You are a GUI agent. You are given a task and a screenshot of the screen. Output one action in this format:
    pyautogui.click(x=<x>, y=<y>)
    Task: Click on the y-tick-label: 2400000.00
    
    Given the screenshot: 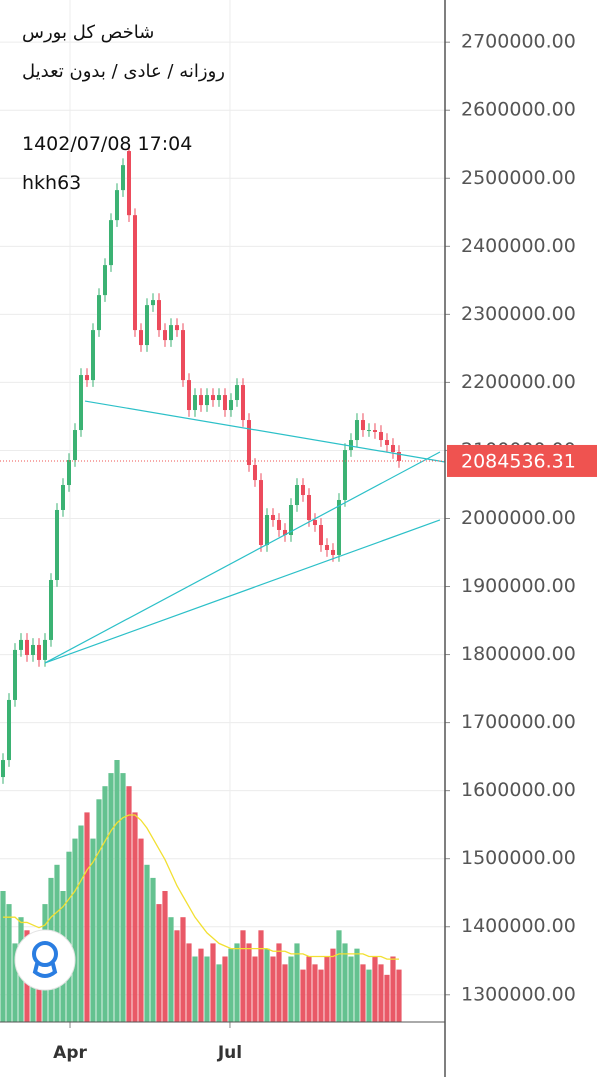 What is the action you would take?
    pyautogui.click(x=518, y=246)
    